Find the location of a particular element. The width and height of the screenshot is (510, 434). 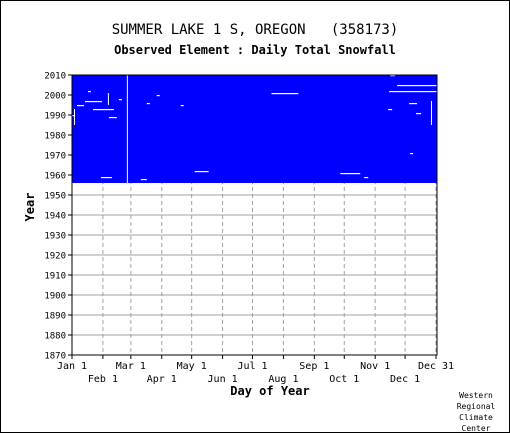

y-tick-label: 1900 is located at coordinates (55, 297).